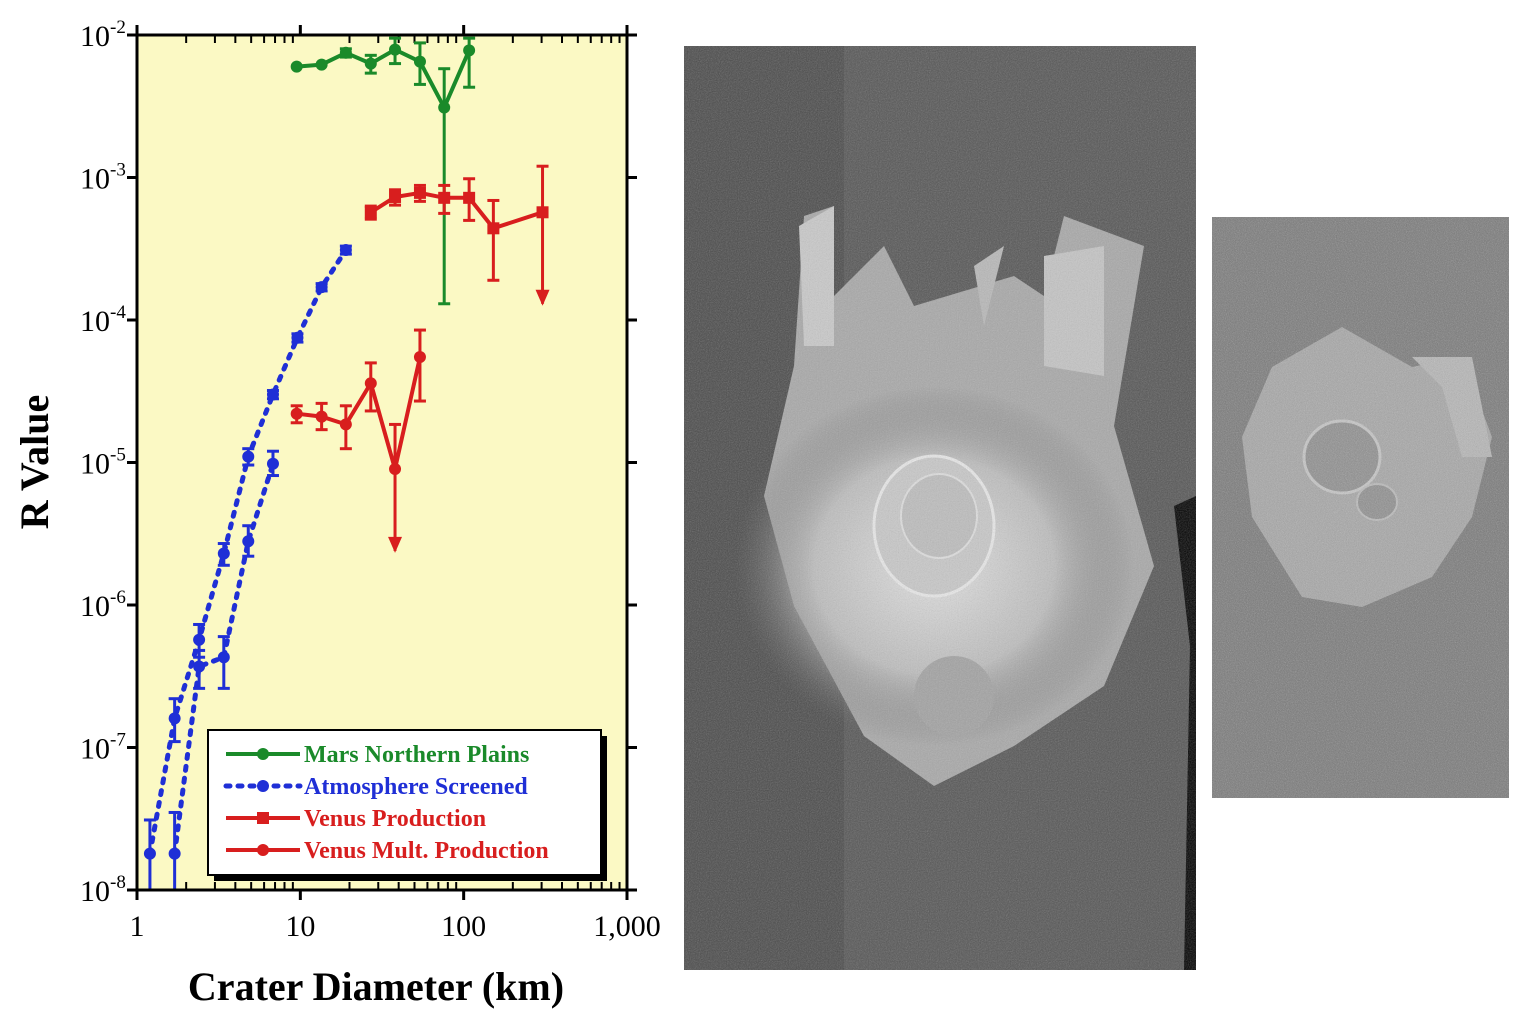  I want to click on legend-label: Venus Production, so click(395, 819).